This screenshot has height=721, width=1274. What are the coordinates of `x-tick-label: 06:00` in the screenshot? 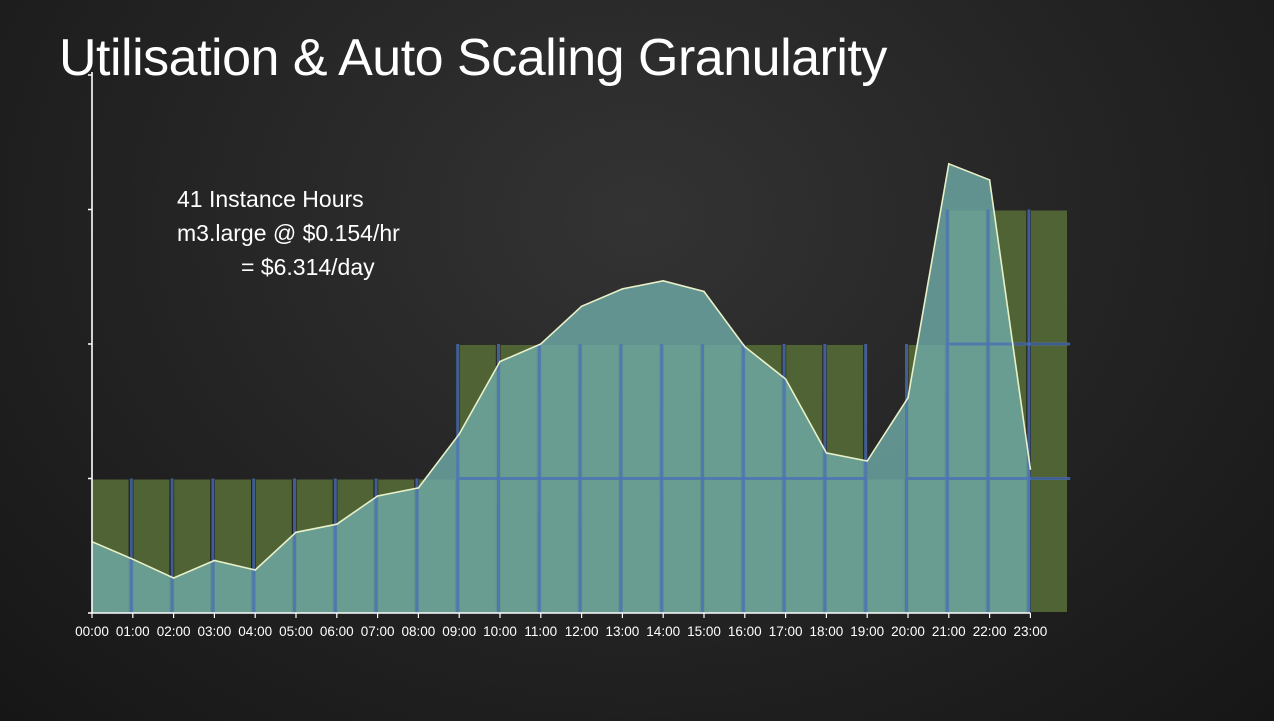 It's located at (337, 631).